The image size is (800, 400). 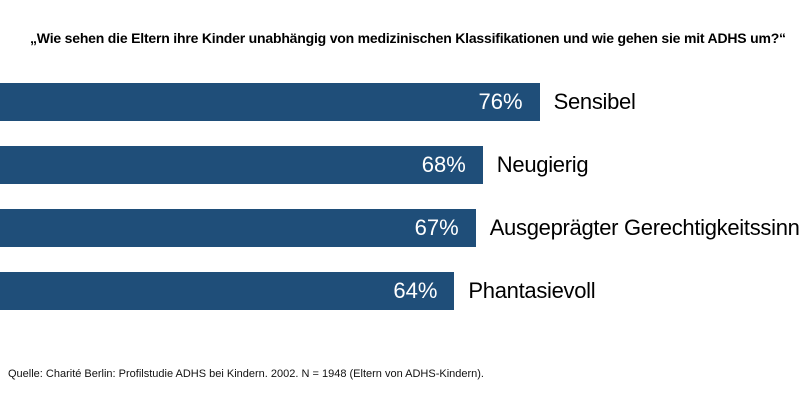 I want to click on bar-row: 64% Phantasievoll, so click(x=400, y=291).